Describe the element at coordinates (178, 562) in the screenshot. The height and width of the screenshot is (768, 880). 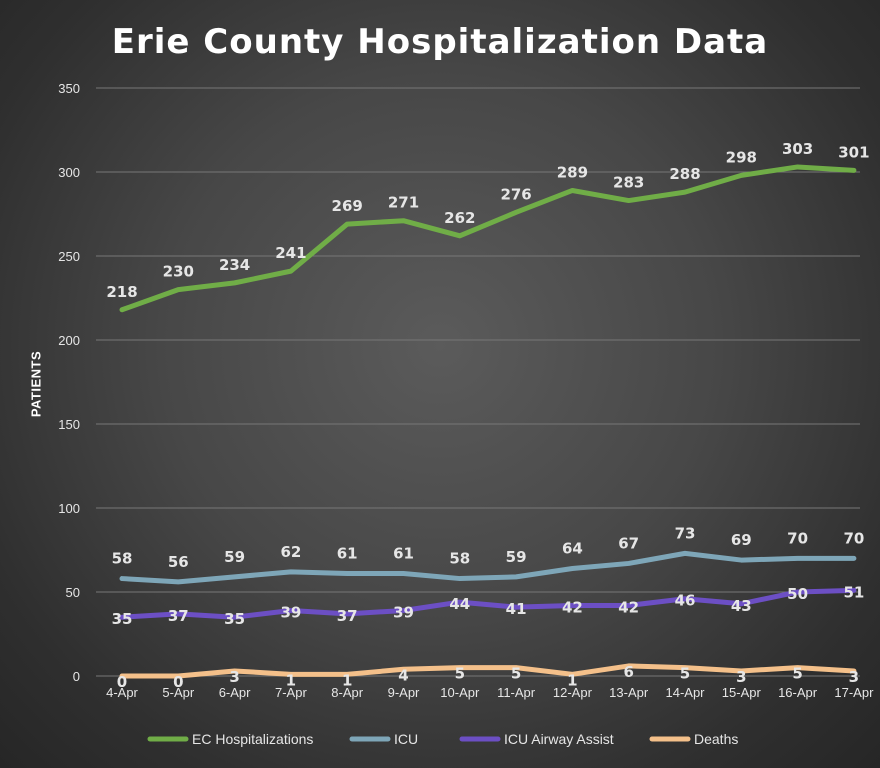
I see `data-label: 56` at that location.